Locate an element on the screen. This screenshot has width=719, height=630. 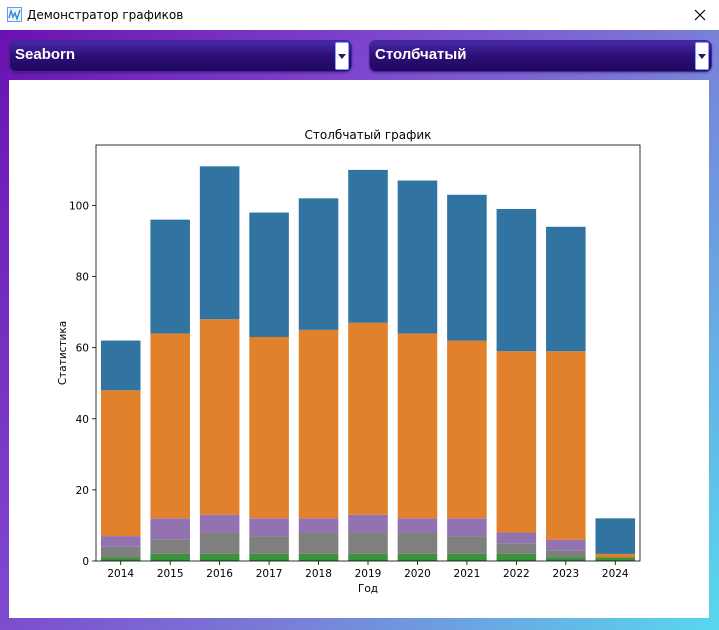
y-axis-label: Статистика is located at coordinates (63, 353).